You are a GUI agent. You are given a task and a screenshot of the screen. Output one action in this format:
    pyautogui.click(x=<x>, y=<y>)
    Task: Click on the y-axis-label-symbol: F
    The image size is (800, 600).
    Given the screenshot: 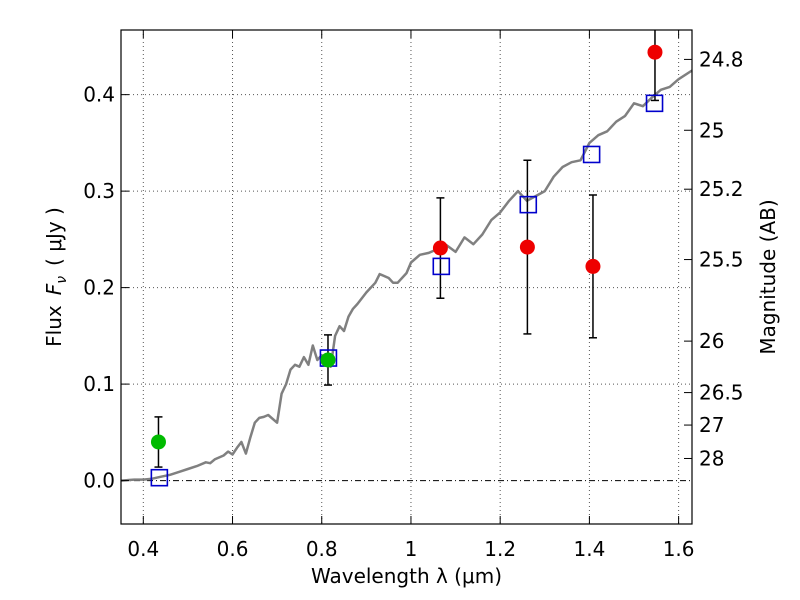 What is the action you would take?
    pyautogui.click(x=54, y=289)
    